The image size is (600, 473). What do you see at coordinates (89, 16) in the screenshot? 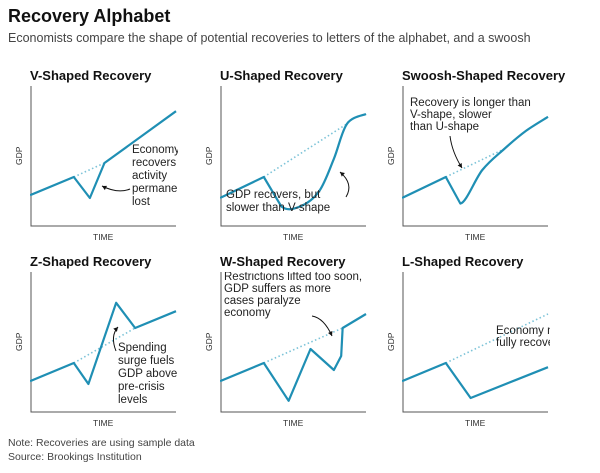
I see `chart-title: Recovery Alphabet` at bounding box center [89, 16].